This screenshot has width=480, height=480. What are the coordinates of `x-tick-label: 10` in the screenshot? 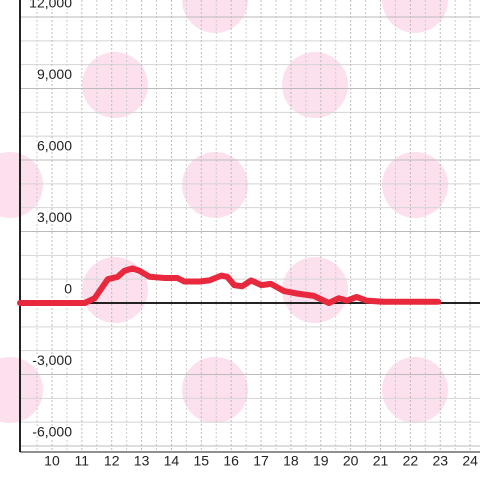 It's located at (52, 461).